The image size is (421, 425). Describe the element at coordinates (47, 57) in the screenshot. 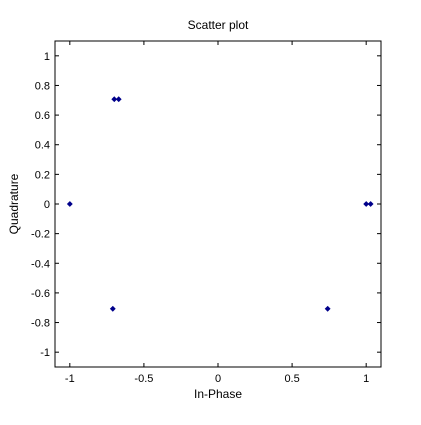

I see `y-tick-label: 1` at that location.